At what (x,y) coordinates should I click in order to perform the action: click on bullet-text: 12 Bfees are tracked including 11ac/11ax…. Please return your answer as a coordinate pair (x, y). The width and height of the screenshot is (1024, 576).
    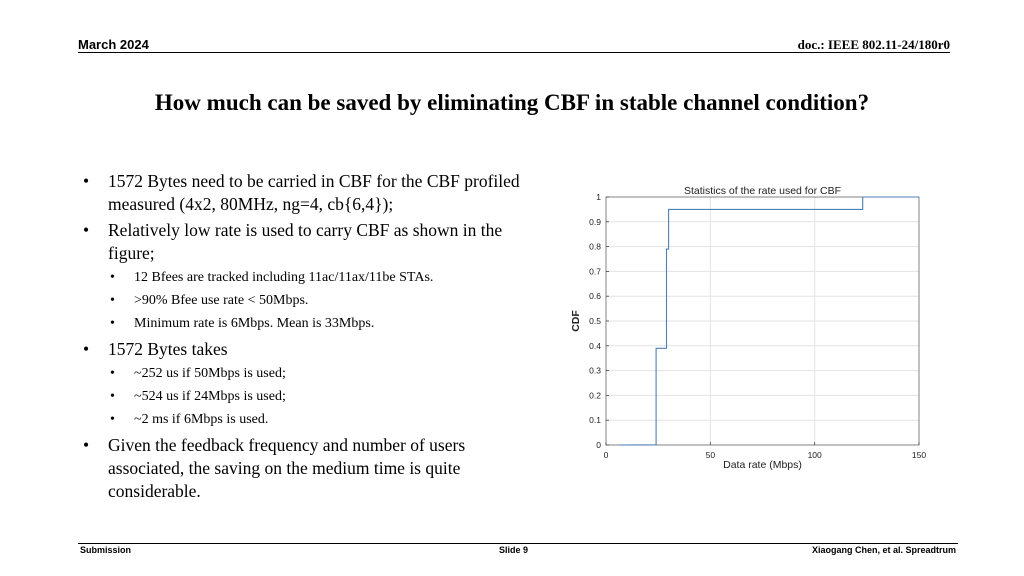
    Looking at the image, I should click on (284, 277).